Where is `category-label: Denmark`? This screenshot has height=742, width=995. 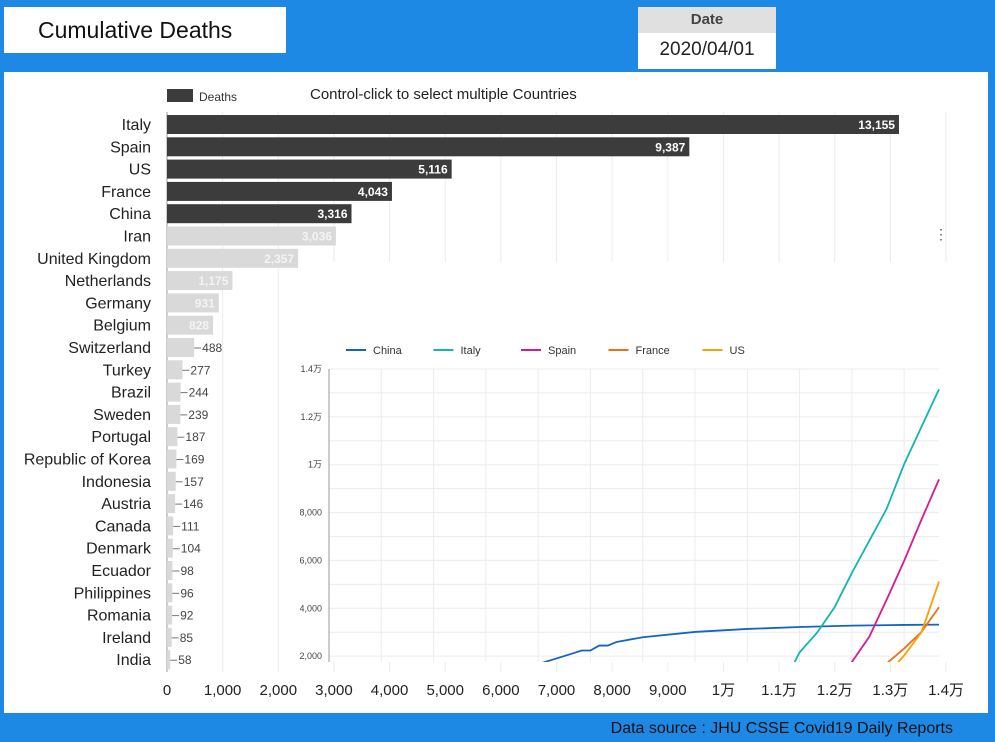 category-label: Denmark is located at coordinates (119, 549).